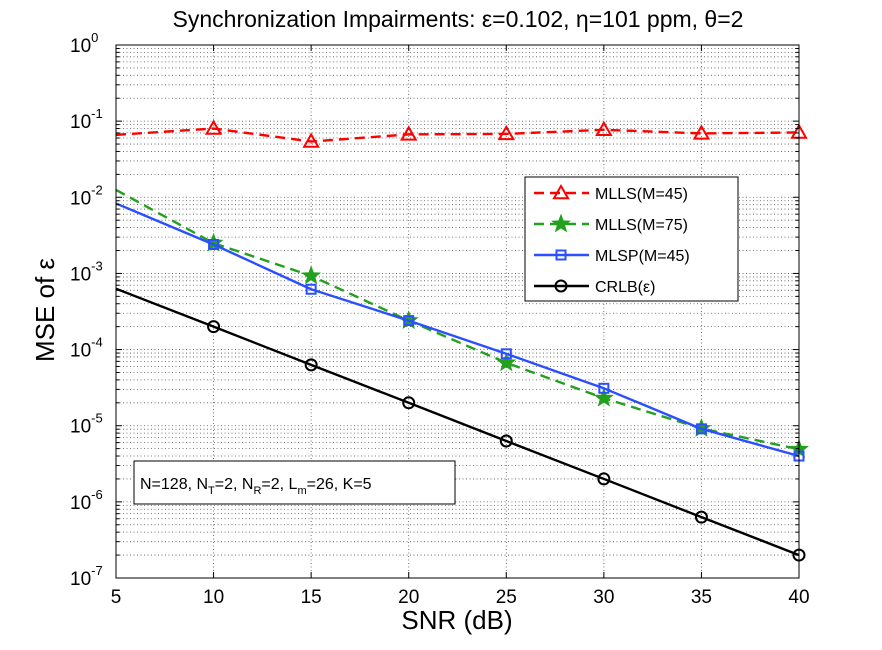  I want to click on annotation-subscript: T, so click(211, 491).